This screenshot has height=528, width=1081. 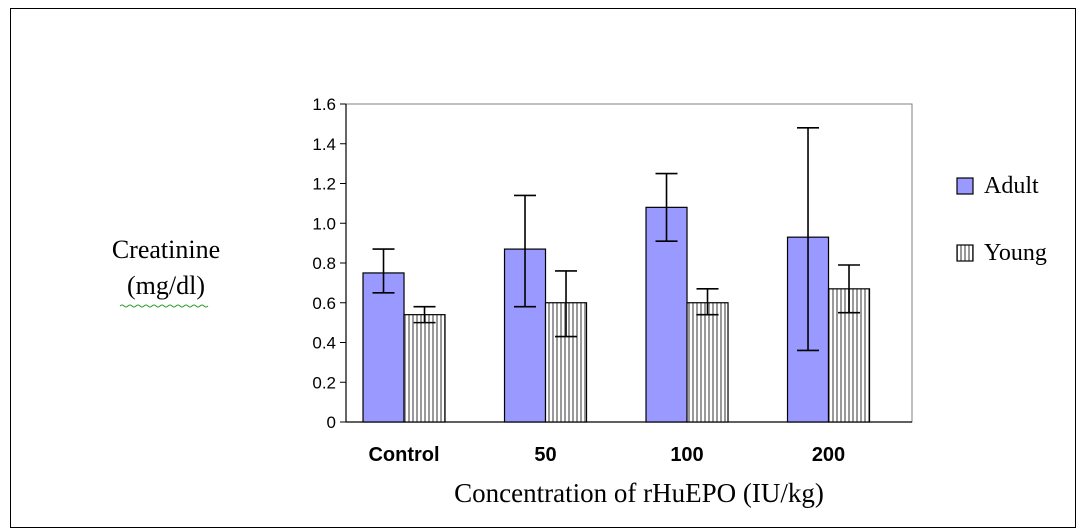 What do you see at coordinates (1011, 186) in the screenshot?
I see `legend-label-adult: Adult` at bounding box center [1011, 186].